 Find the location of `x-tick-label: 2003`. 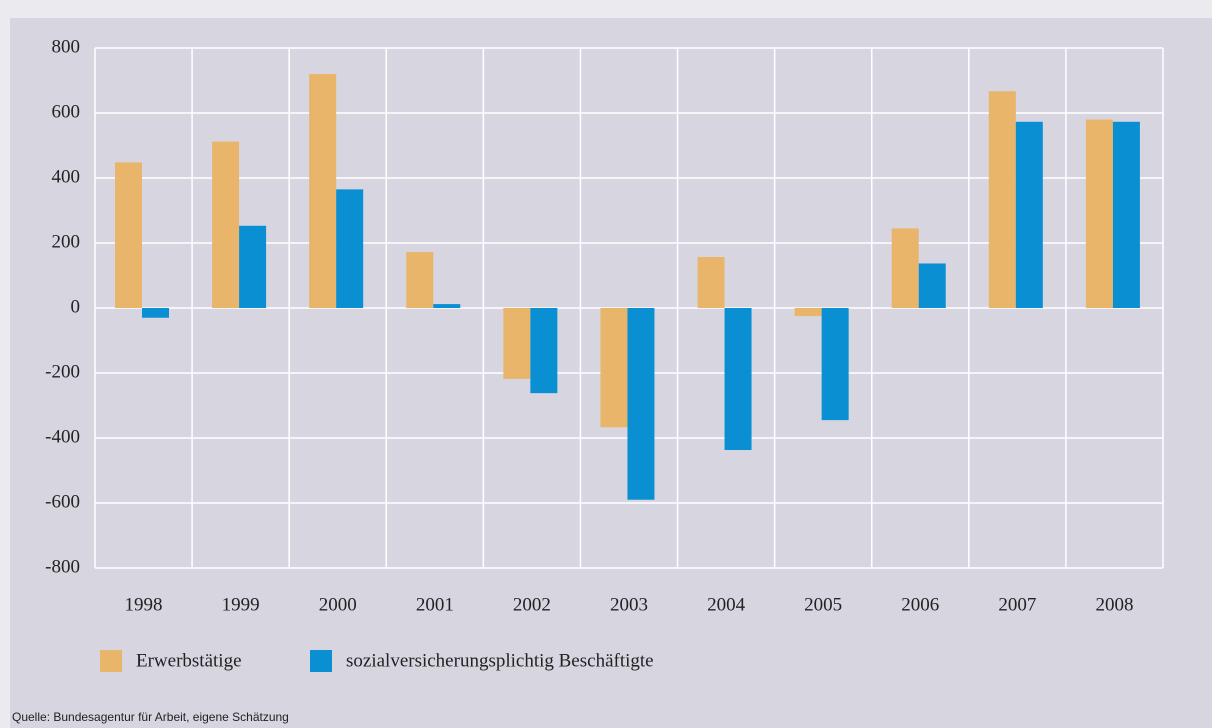

x-tick-label: 2003 is located at coordinates (629, 604).